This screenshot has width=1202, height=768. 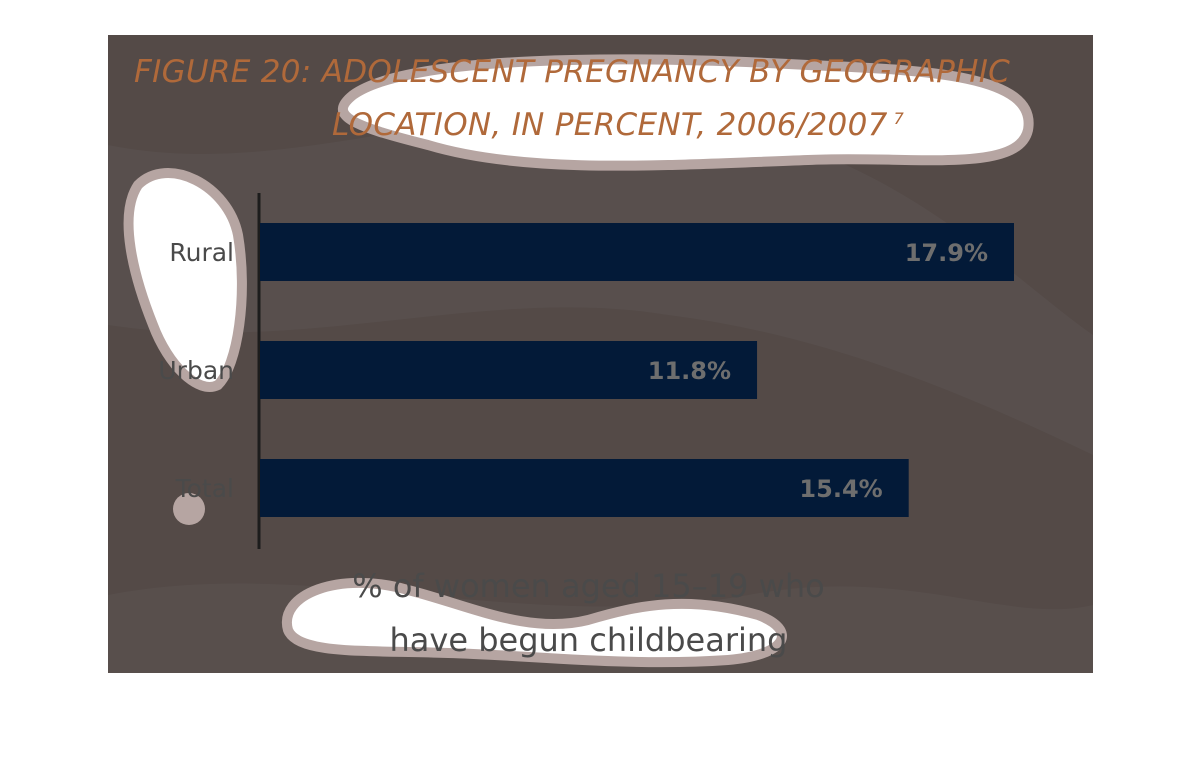 I want to click on chart-title-line-2: LOCATION, IN PERCENT, 2006/2007 7, so click(x=712, y=125).